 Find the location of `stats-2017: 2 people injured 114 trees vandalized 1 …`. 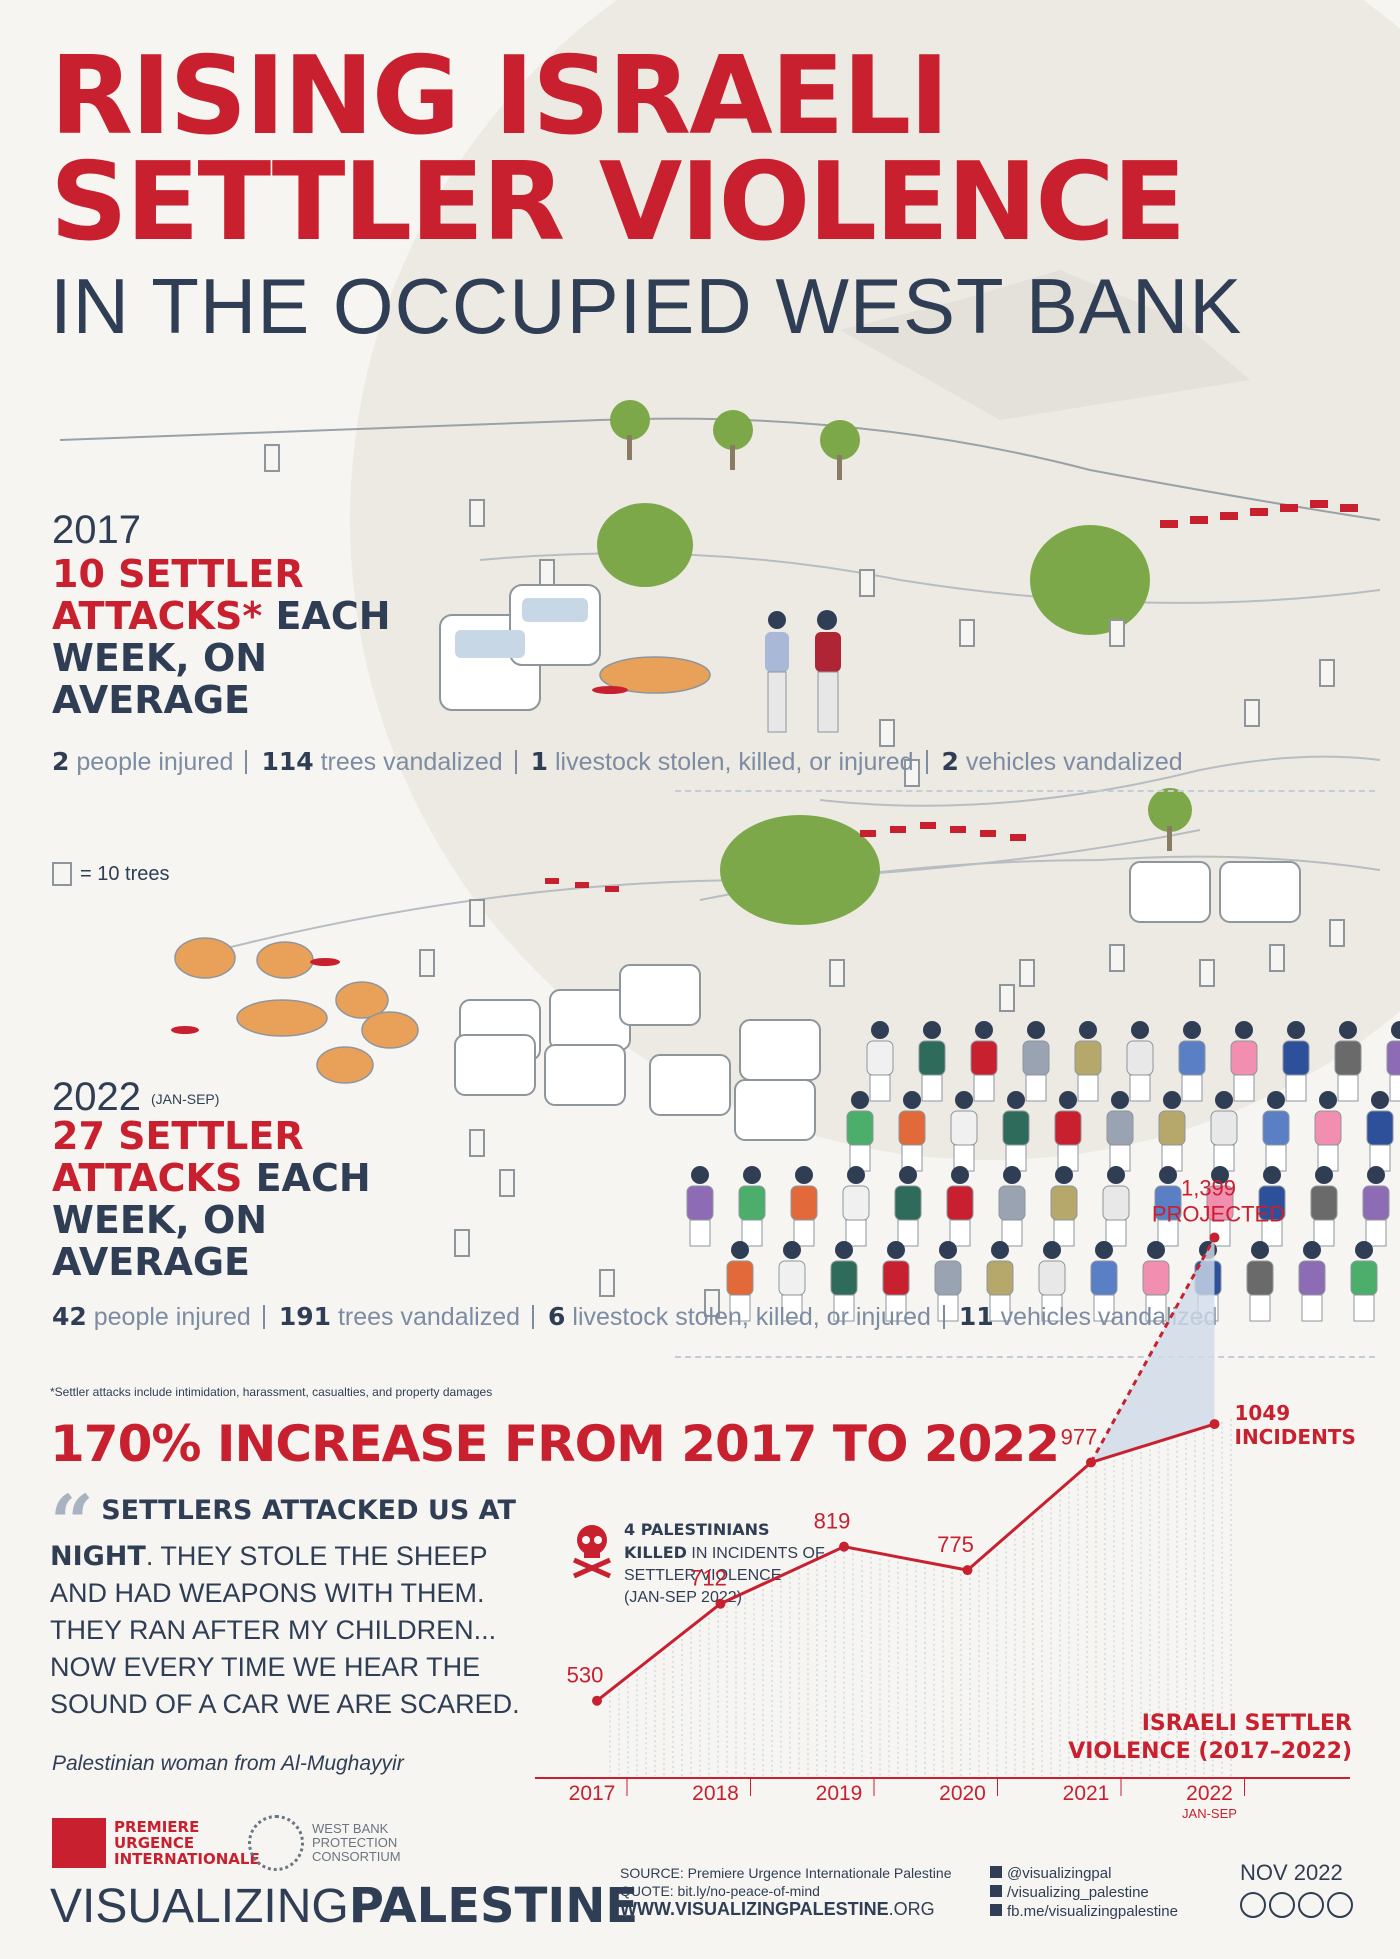

stats-2017: 2 people injured 114 trees vandalized 1 … is located at coordinates (630, 762).